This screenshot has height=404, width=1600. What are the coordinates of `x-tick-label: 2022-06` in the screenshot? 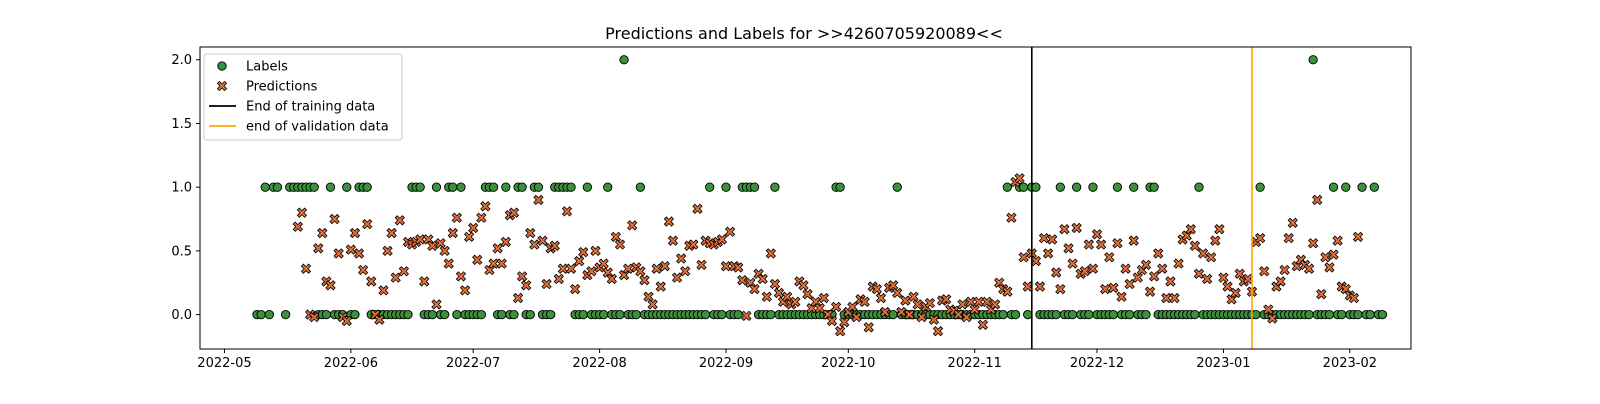 It's located at (351, 363).